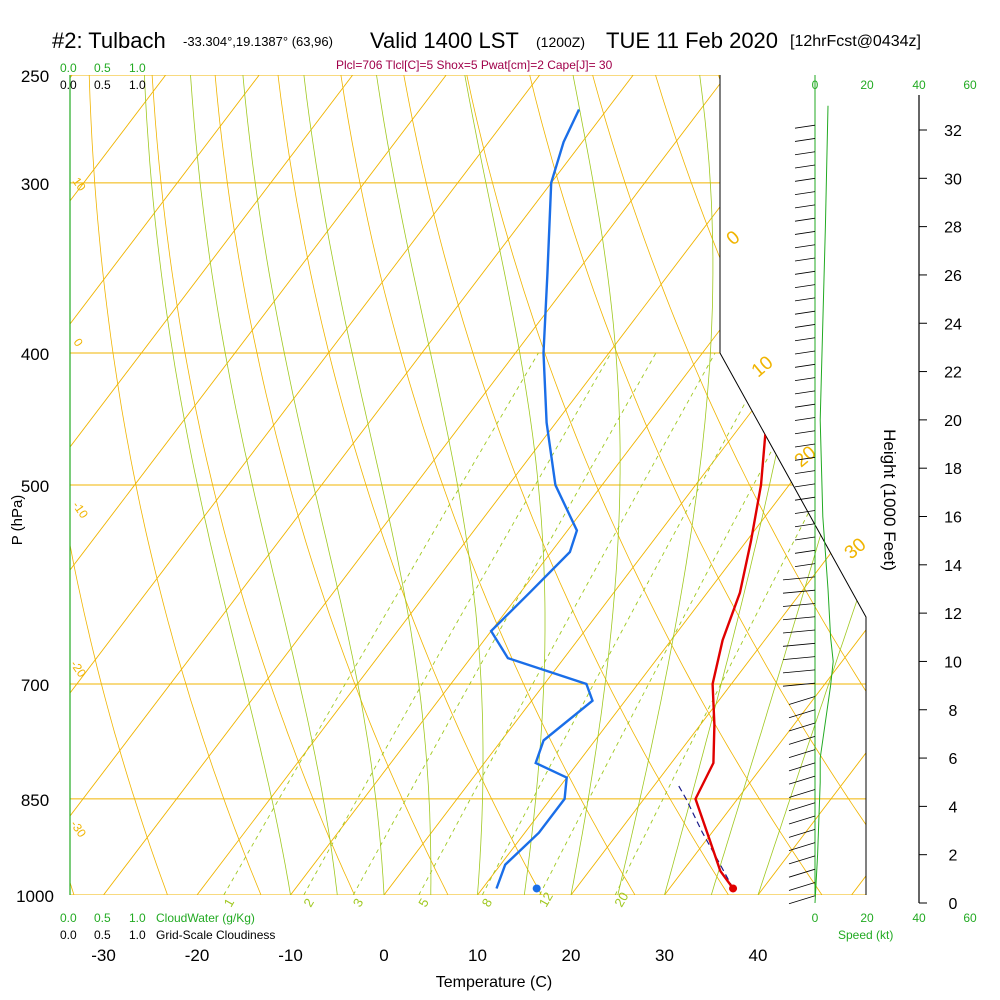  I want to click on mixing-ratio-label-8: 8, so click(487, 903).